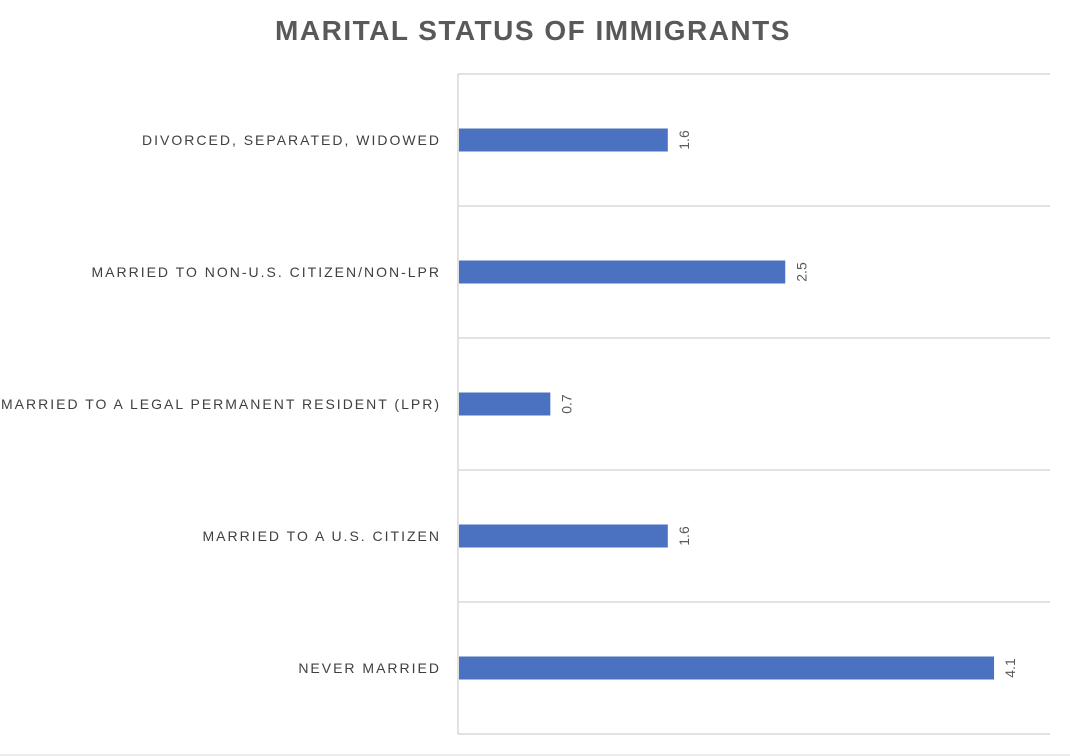 This screenshot has width=1070, height=756. I want to click on data-label: 2.5, so click(801, 272).